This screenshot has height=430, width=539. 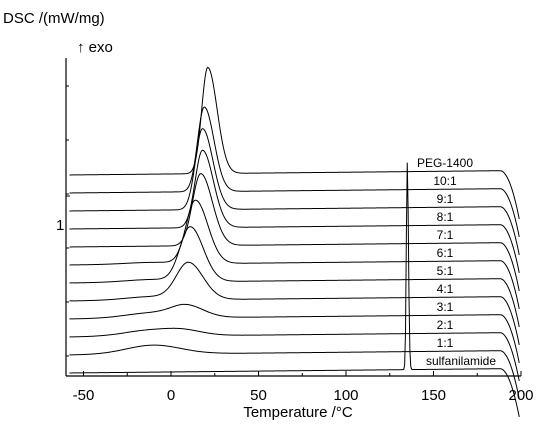 What do you see at coordinates (445, 307) in the screenshot?
I see `curve-label: 3:1` at bounding box center [445, 307].